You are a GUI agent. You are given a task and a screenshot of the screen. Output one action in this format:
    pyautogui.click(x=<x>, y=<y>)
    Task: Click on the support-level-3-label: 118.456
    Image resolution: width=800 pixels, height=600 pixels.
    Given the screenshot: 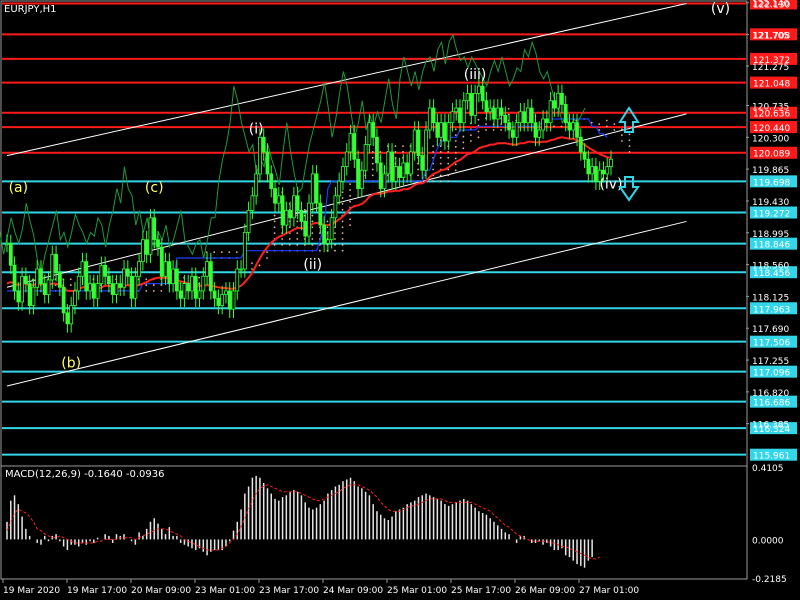 What is the action you would take?
    pyautogui.click(x=771, y=274)
    